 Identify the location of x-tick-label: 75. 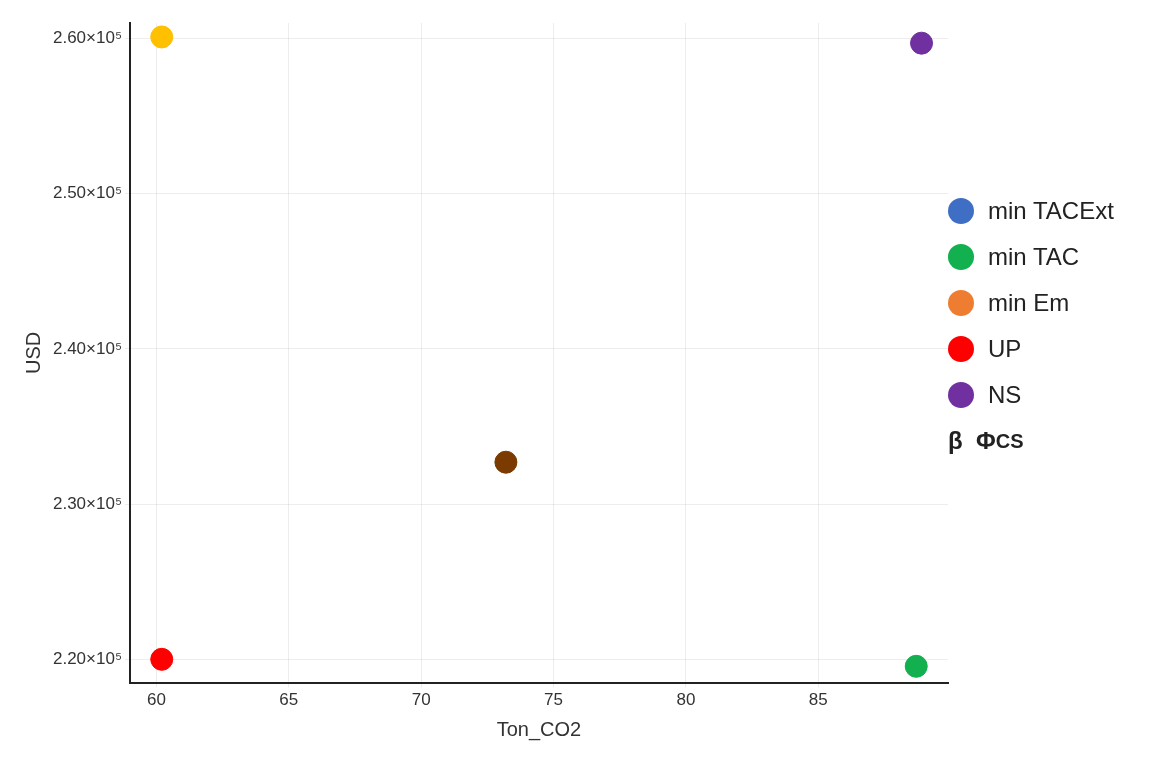
(554, 700).